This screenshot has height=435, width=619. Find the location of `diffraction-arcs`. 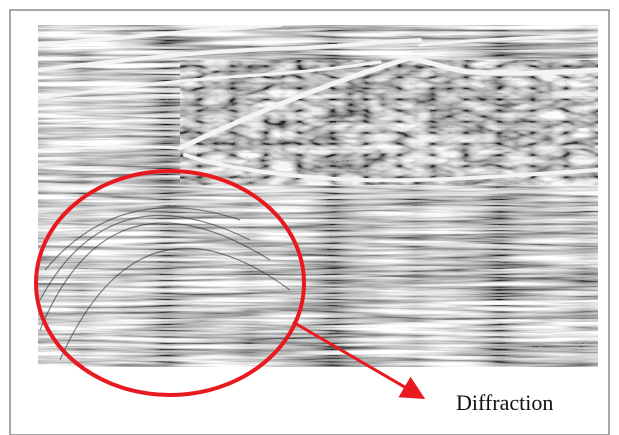

diffraction-arcs is located at coordinates (165, 284).